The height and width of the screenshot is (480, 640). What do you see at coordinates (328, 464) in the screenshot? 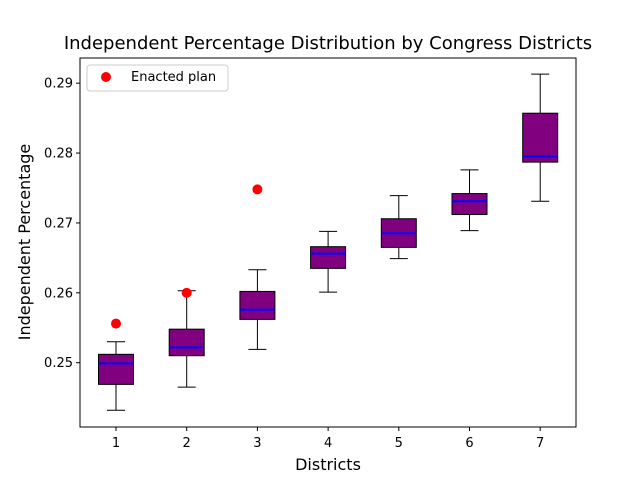
I see `x-axis-title: Districts` at bounding box center [328, 464].